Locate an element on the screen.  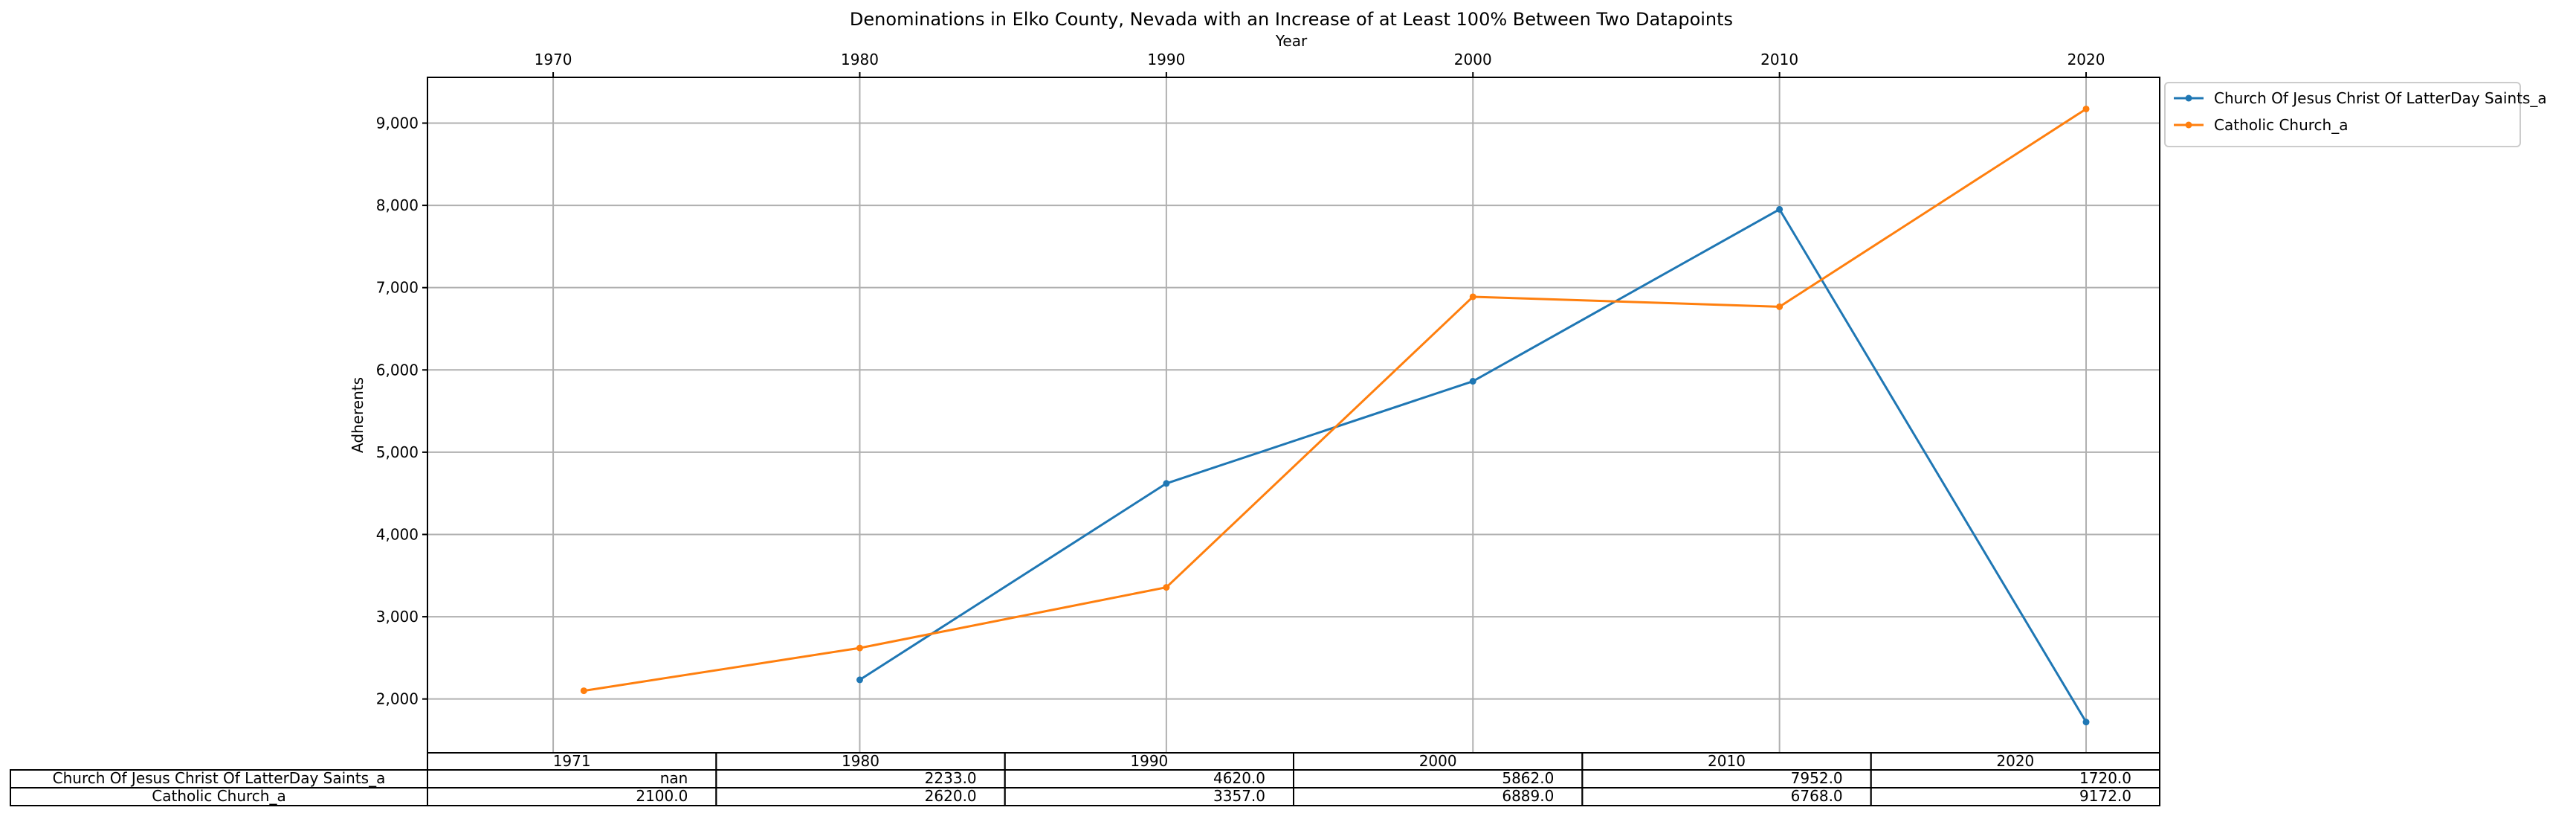
x-tick-label: 1990 is located at coordinates (1166, 59).